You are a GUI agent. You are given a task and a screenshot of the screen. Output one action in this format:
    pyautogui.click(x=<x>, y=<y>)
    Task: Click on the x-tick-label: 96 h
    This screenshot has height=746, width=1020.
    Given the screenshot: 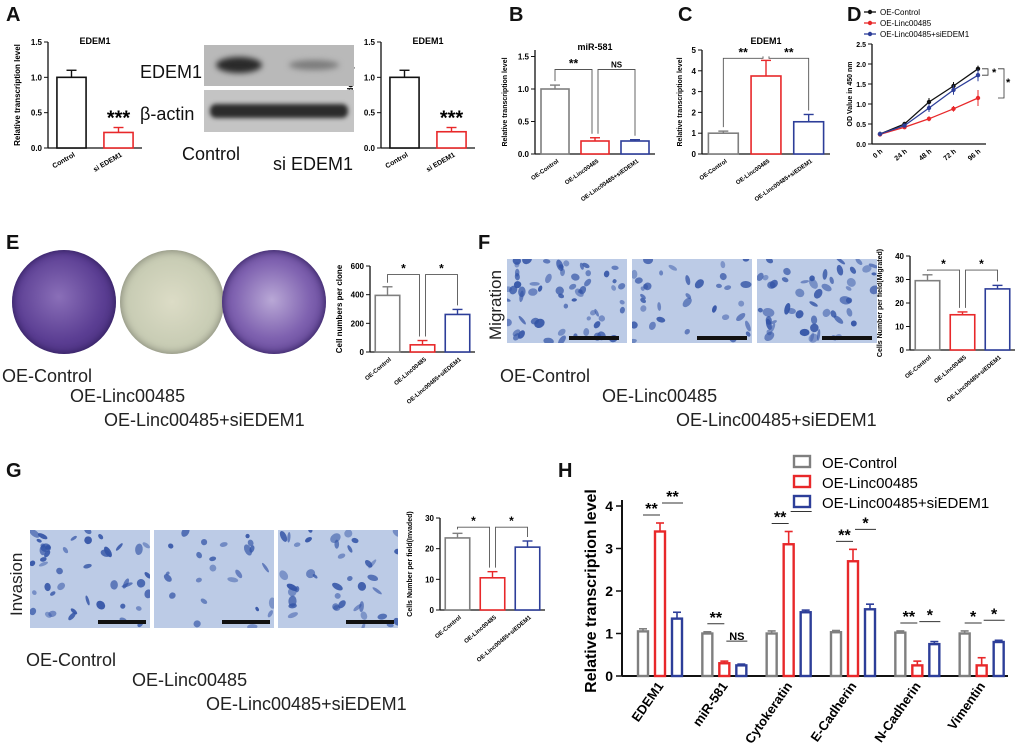 What is the action you would take?
    pyautogui.click(x=974, y=155)
    